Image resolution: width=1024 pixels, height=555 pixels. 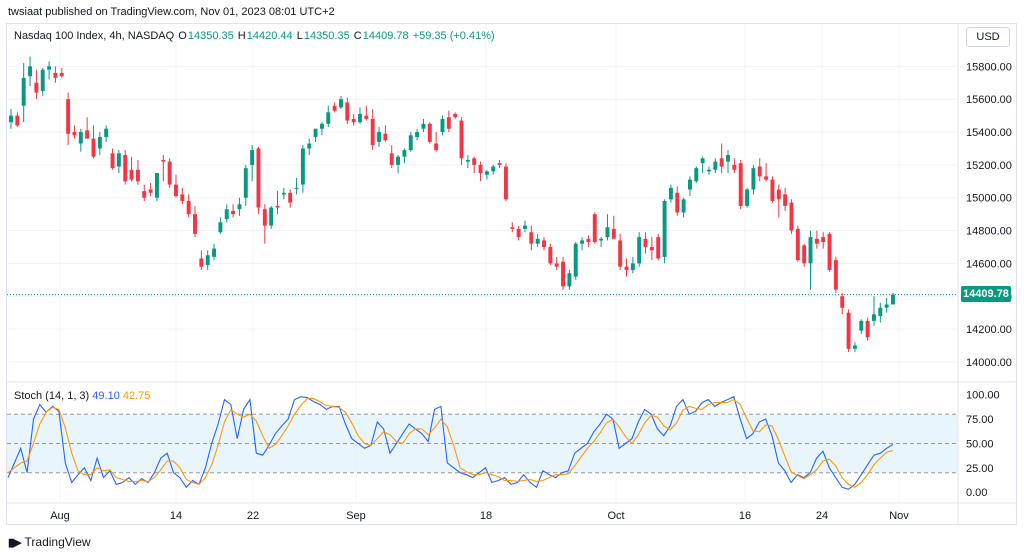 I want to click on time-tick-label: 24, so click(x=822, y=516).